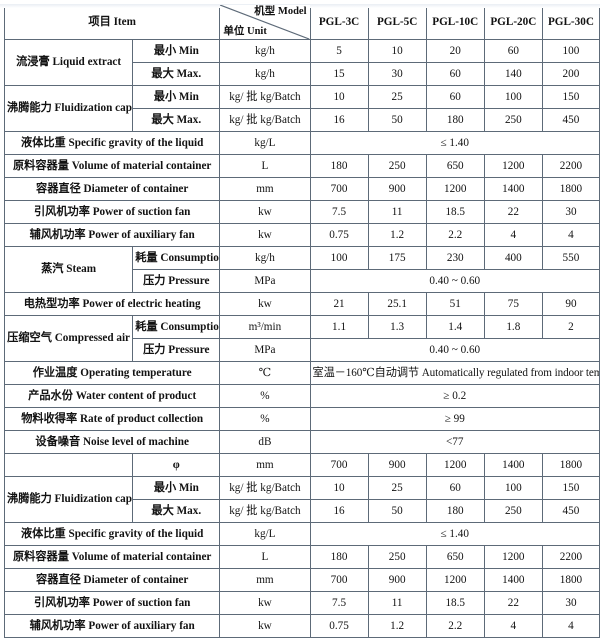 This screenshot has height=638, width=600. What do you see at coordinates (454, 396) in the screenshot?
I see `row-spanned-value: ≥ 0.2` at bounding box center [454, 396].